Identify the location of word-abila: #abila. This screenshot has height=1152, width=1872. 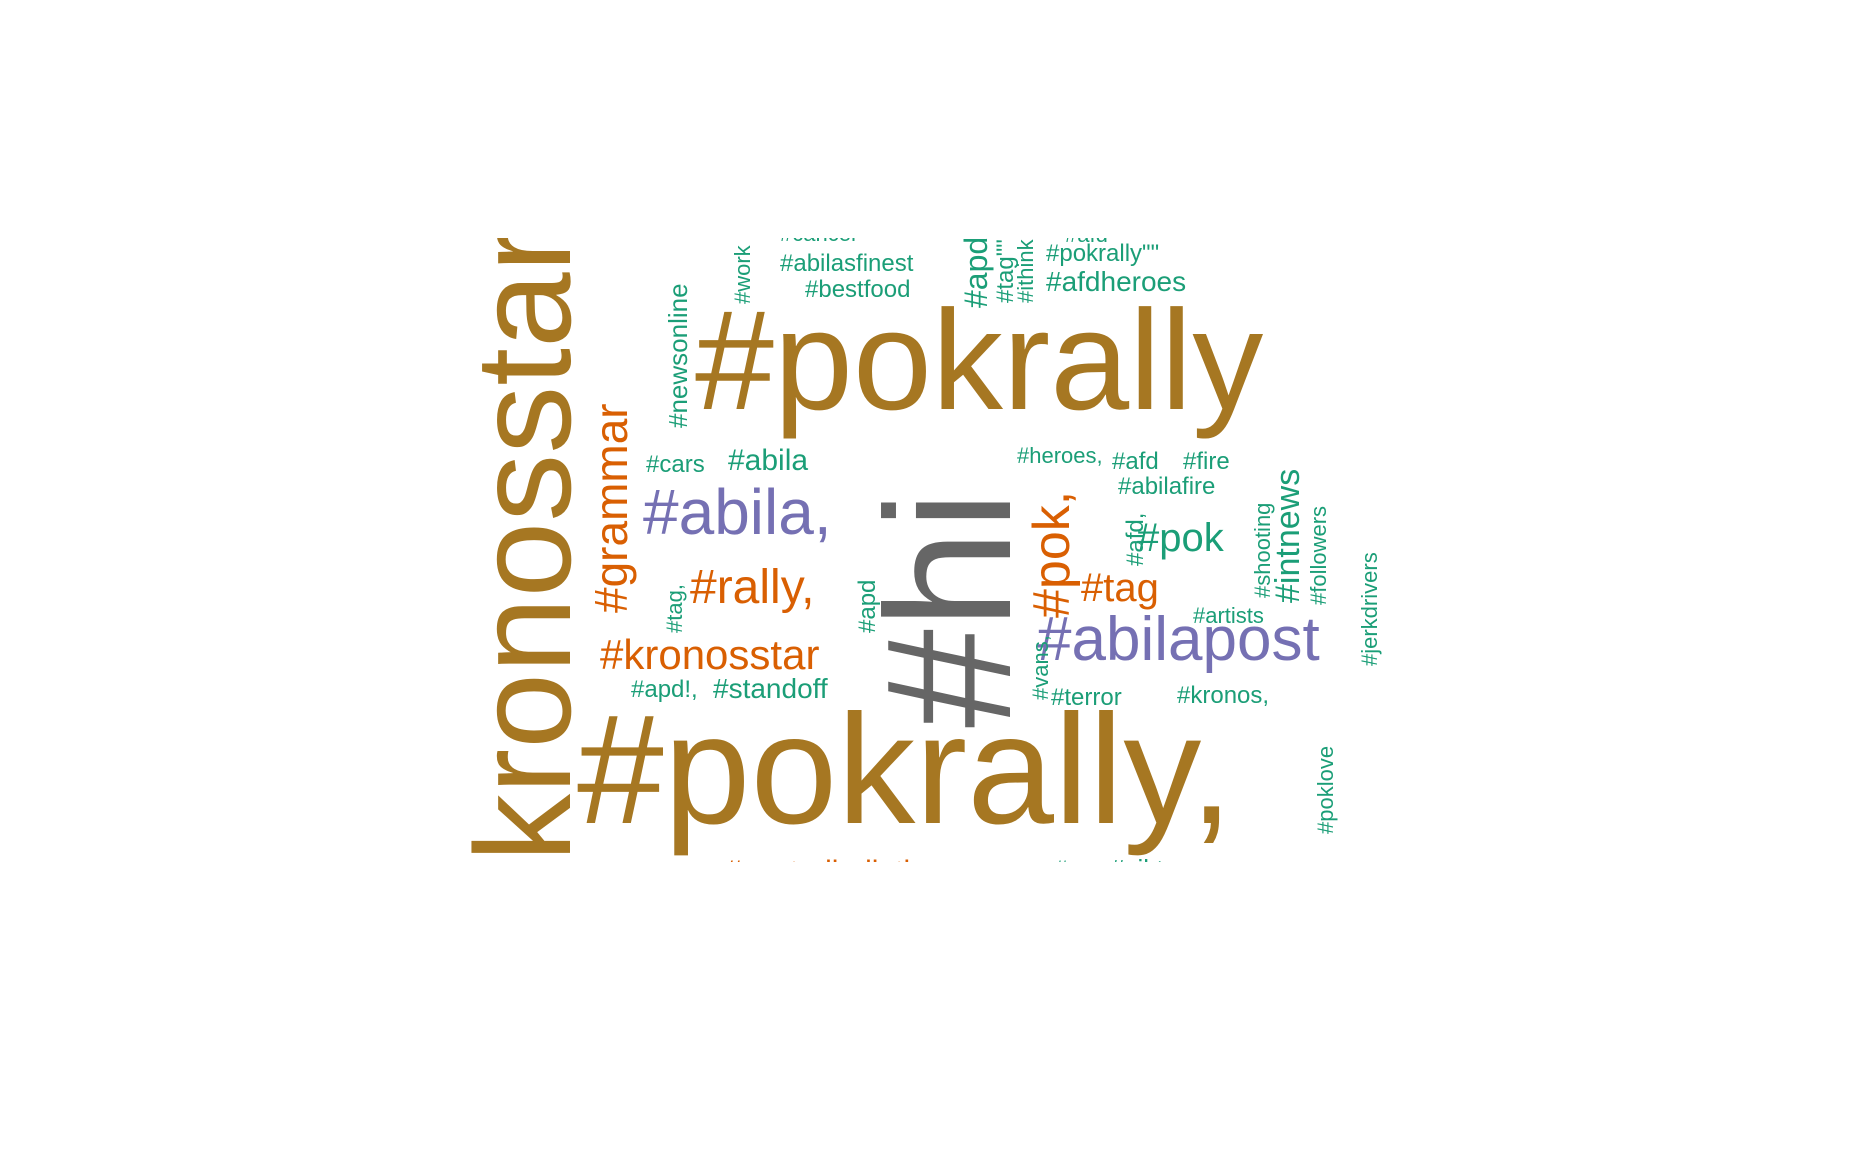
(768, 460).